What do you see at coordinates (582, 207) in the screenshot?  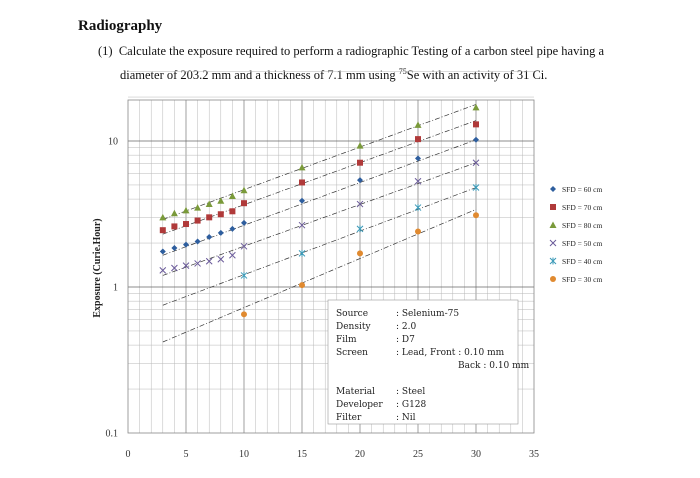 I see `legend-label: SFD = 70 cm` at bounding box center [582, 207].